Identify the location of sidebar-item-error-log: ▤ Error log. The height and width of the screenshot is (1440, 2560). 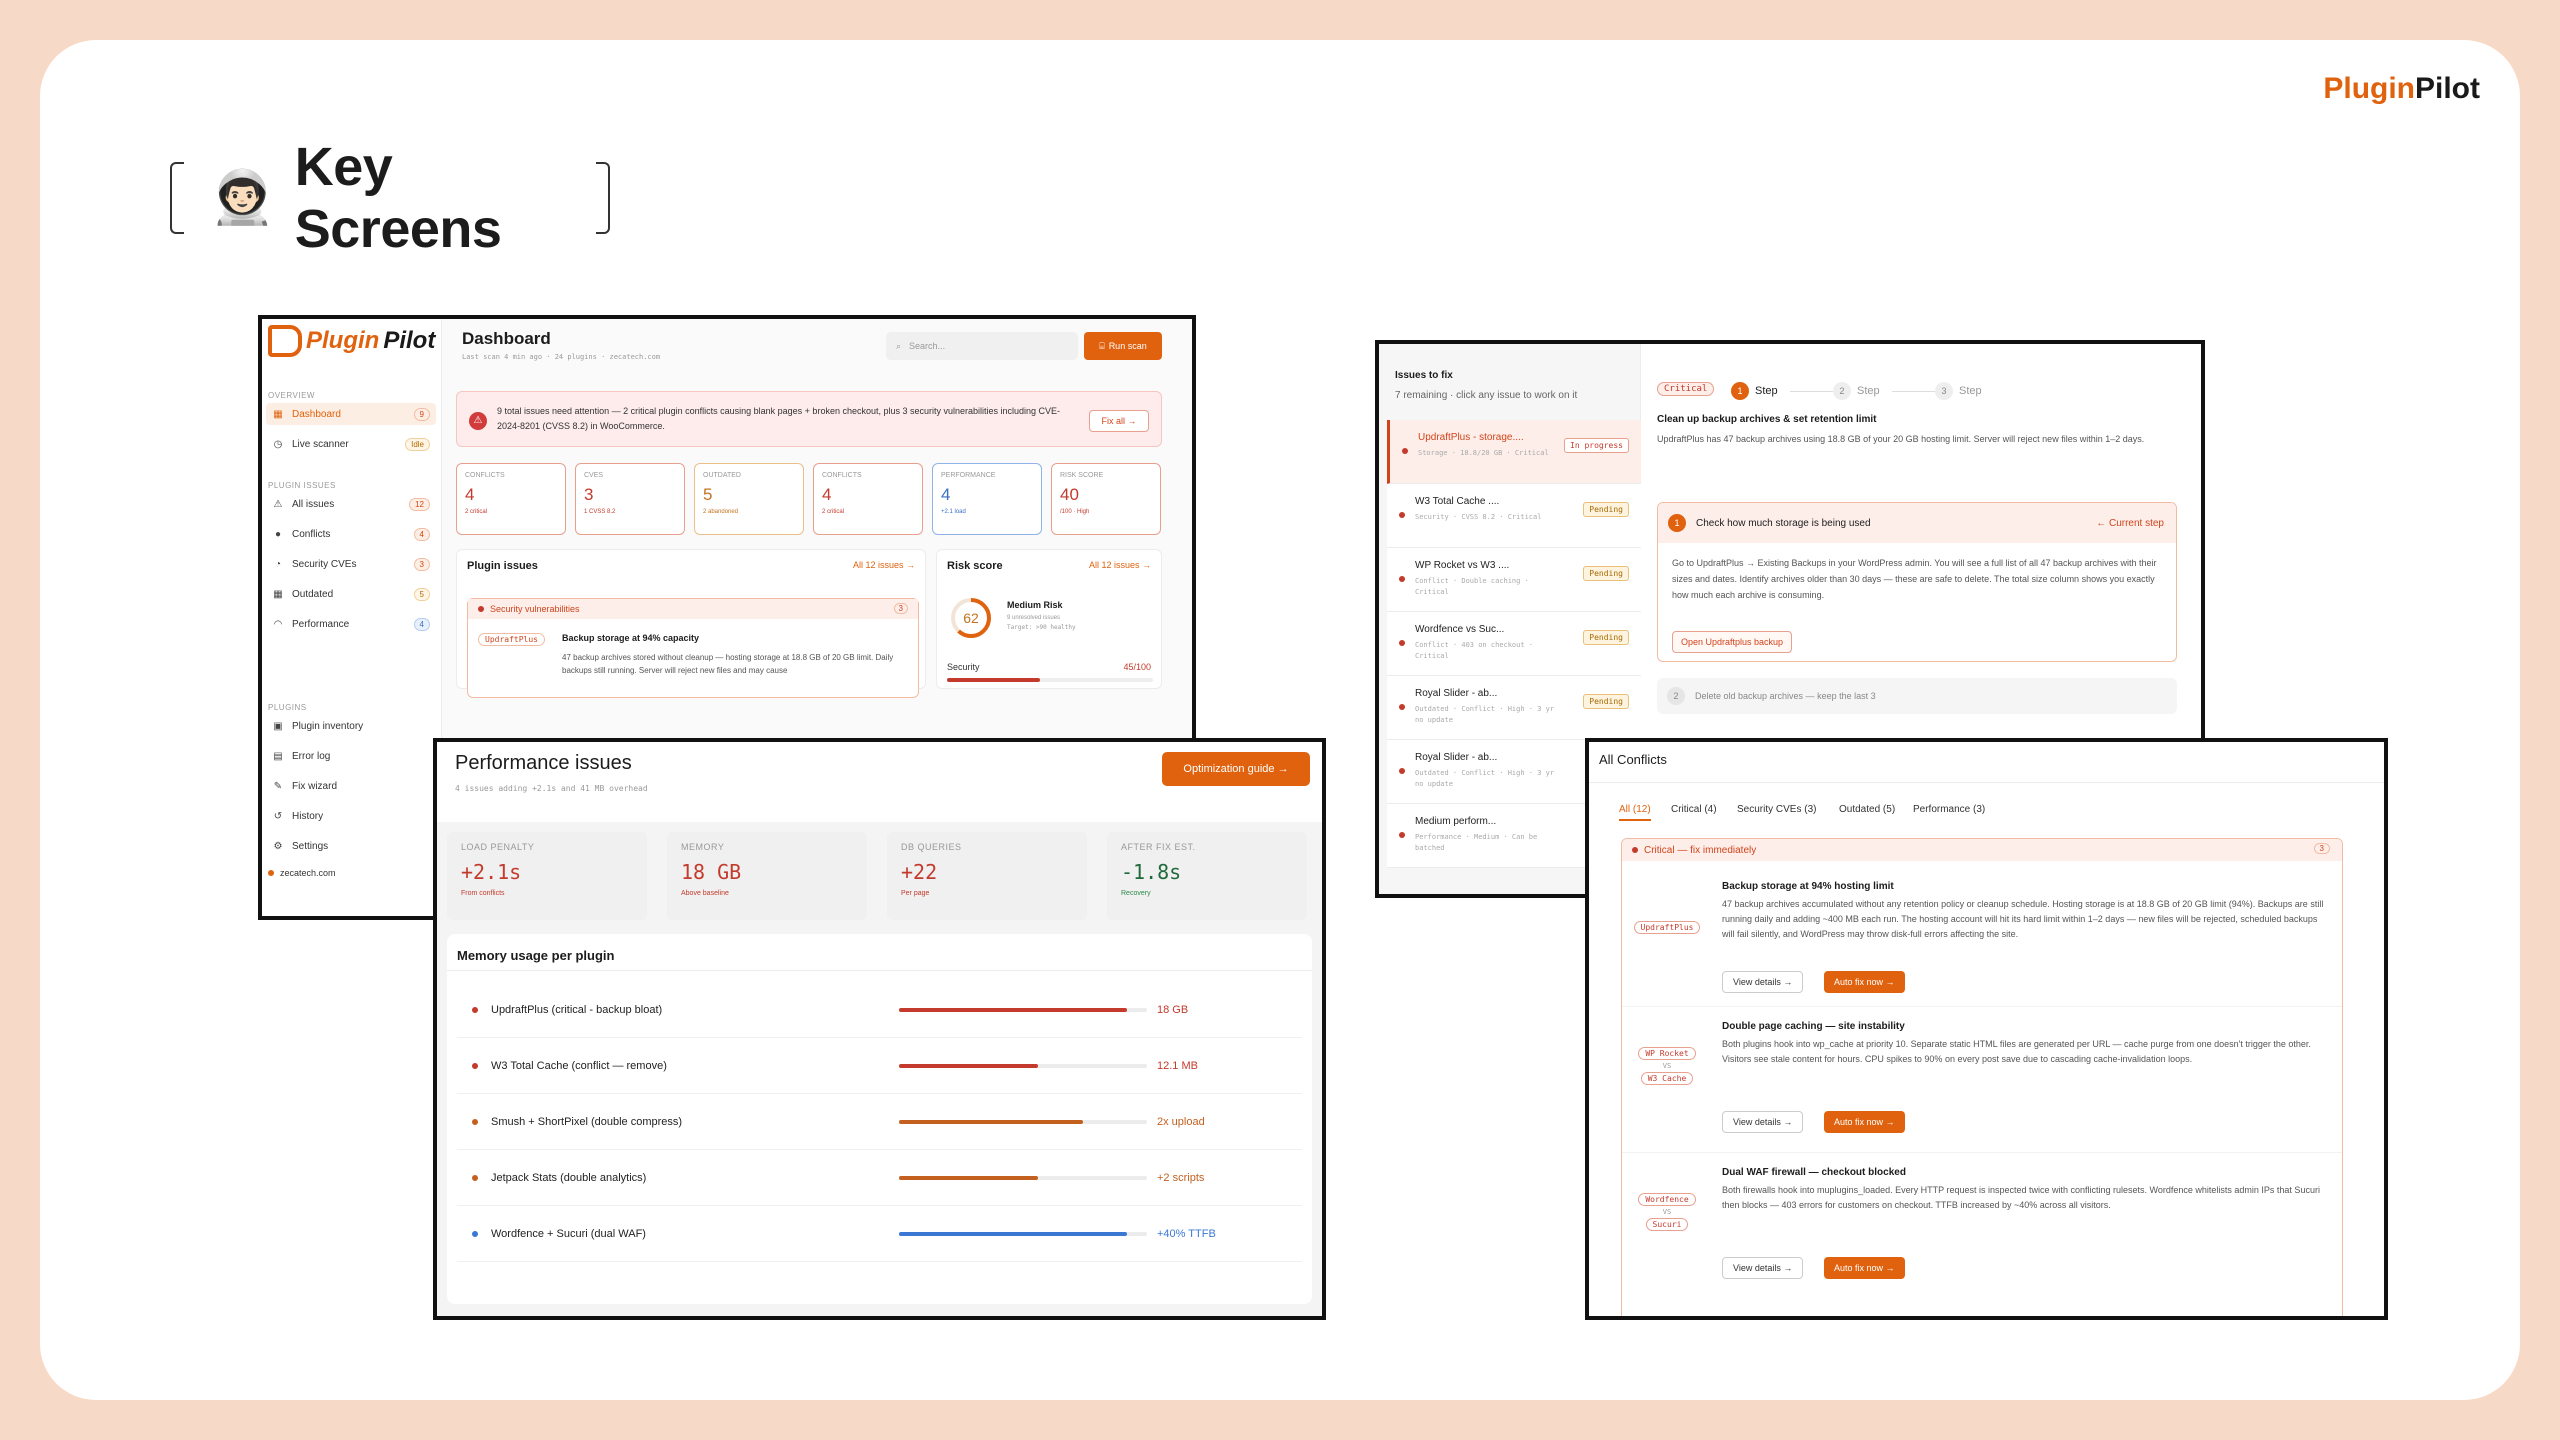
(302, 756).